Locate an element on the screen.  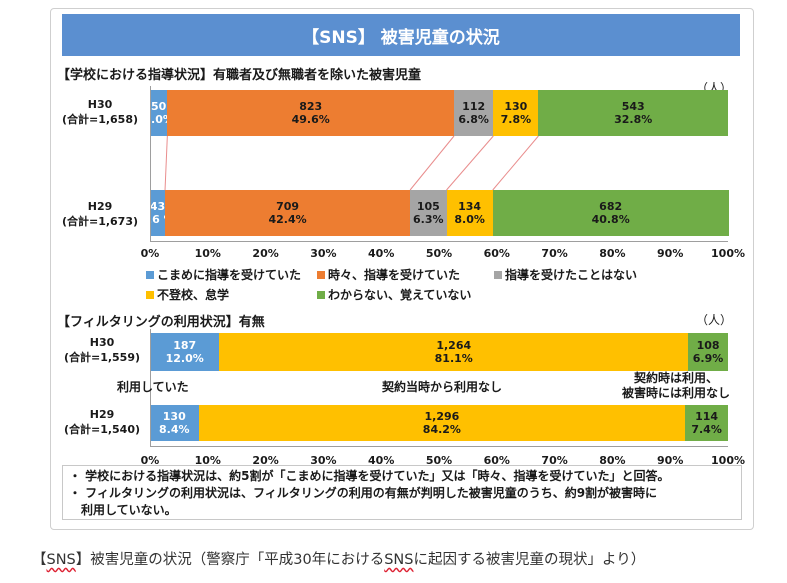
bar-segment-truancy: 130 7.8% is located at coordinates (516, 113).